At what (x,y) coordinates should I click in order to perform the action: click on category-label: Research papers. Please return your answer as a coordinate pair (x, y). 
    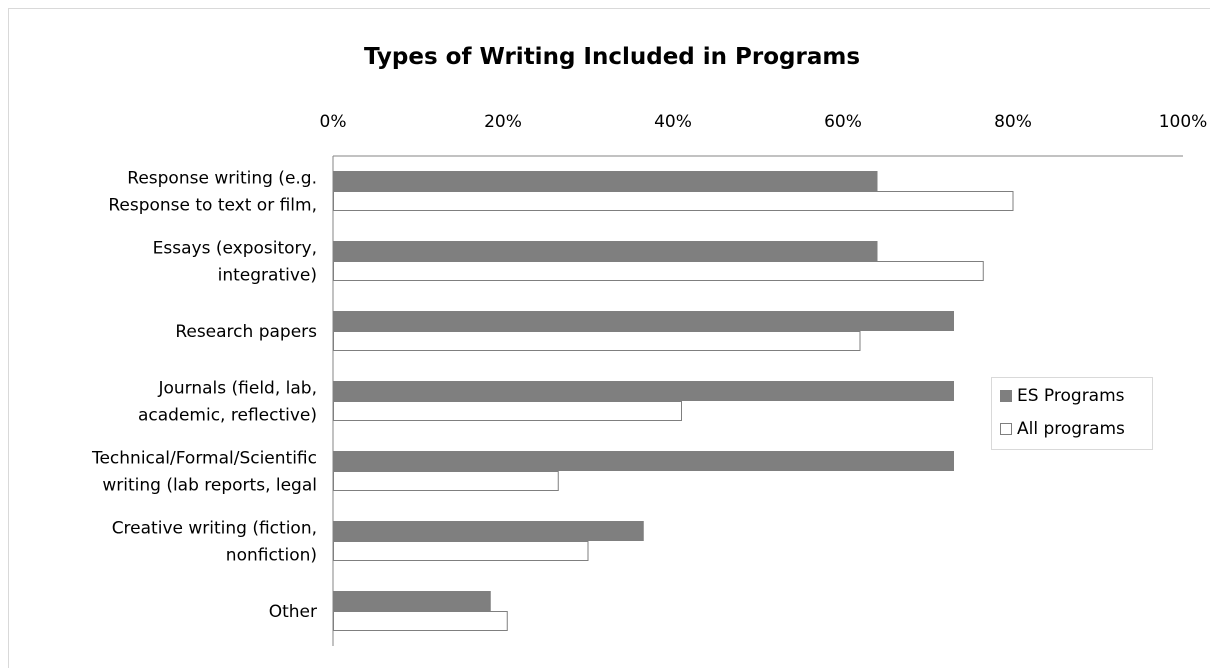
    Looking at the image, I should click on (246, 332).